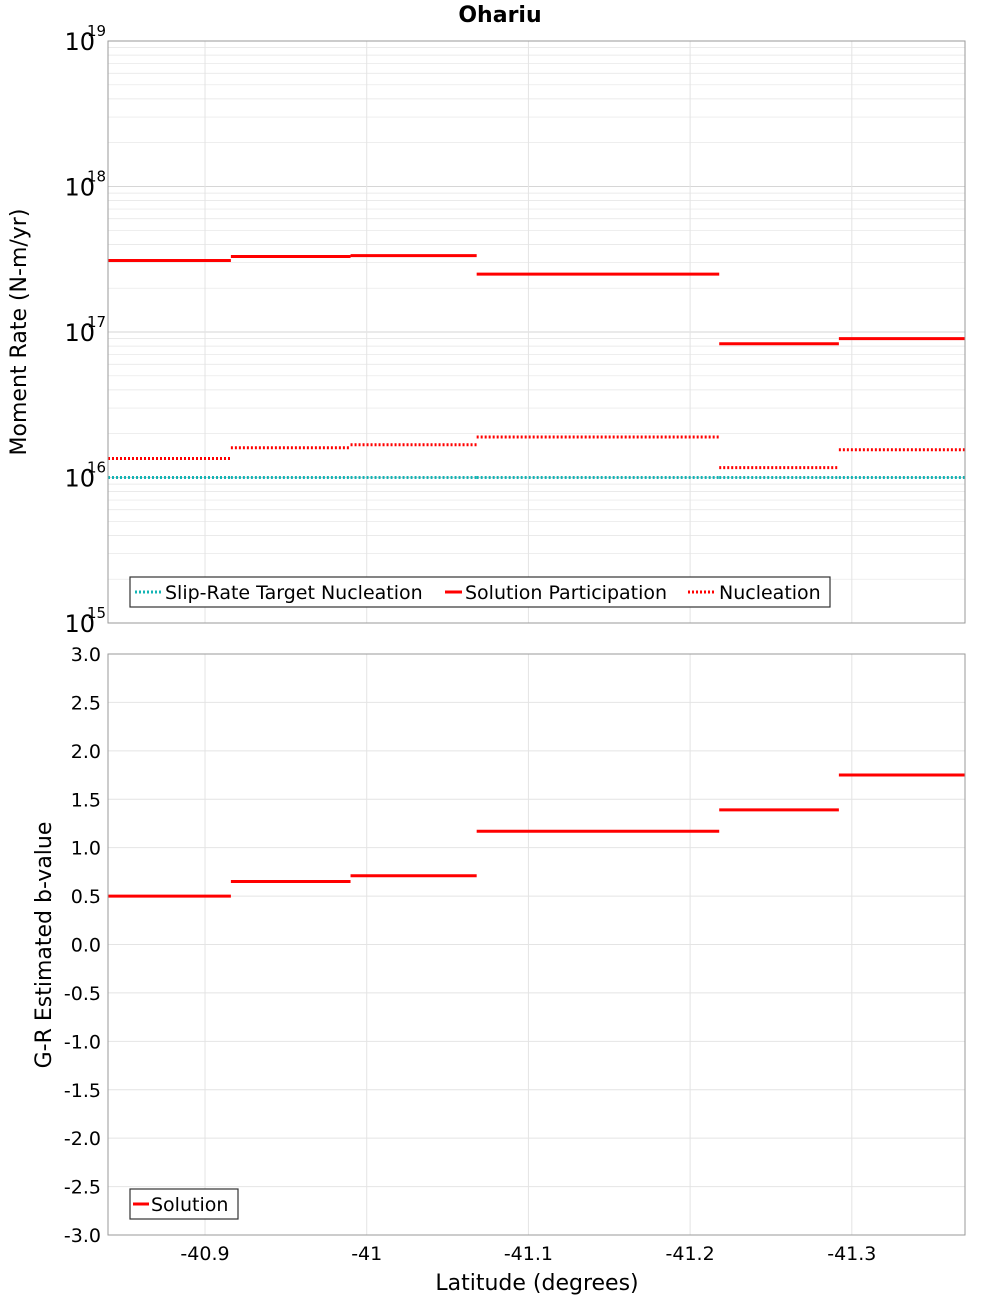 This screenshot has height=1300, width=1000. Describe the element at coordinates (86, 655) in the screenshot. I see `y-tick-label: 3.0` at that location.